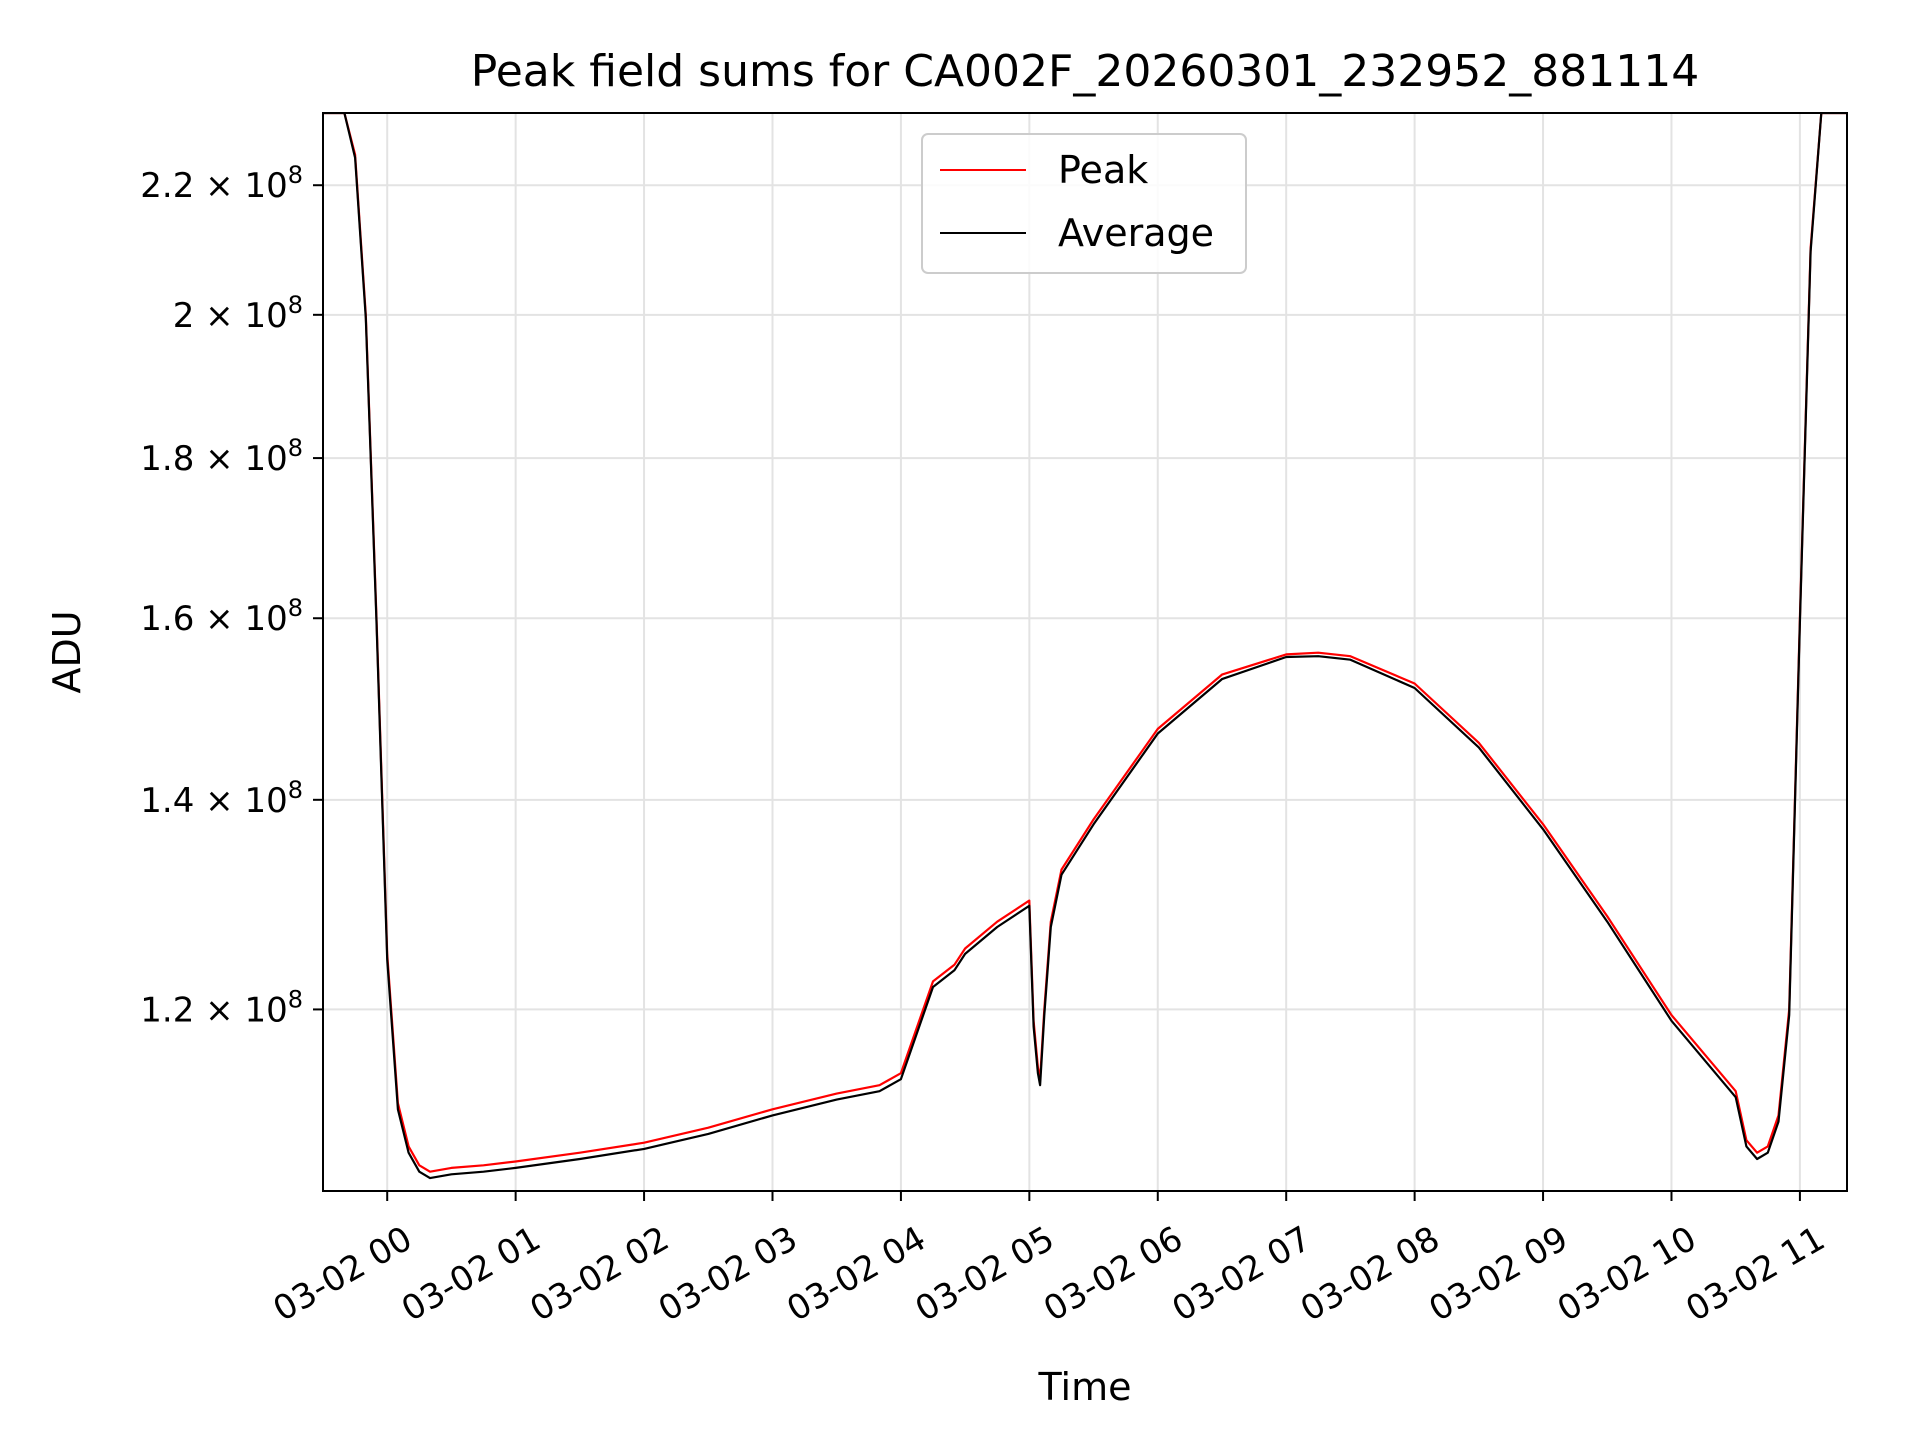 This screenshot has width=1920, height=1440. I want to click on legend-box, so click(1084, 203).